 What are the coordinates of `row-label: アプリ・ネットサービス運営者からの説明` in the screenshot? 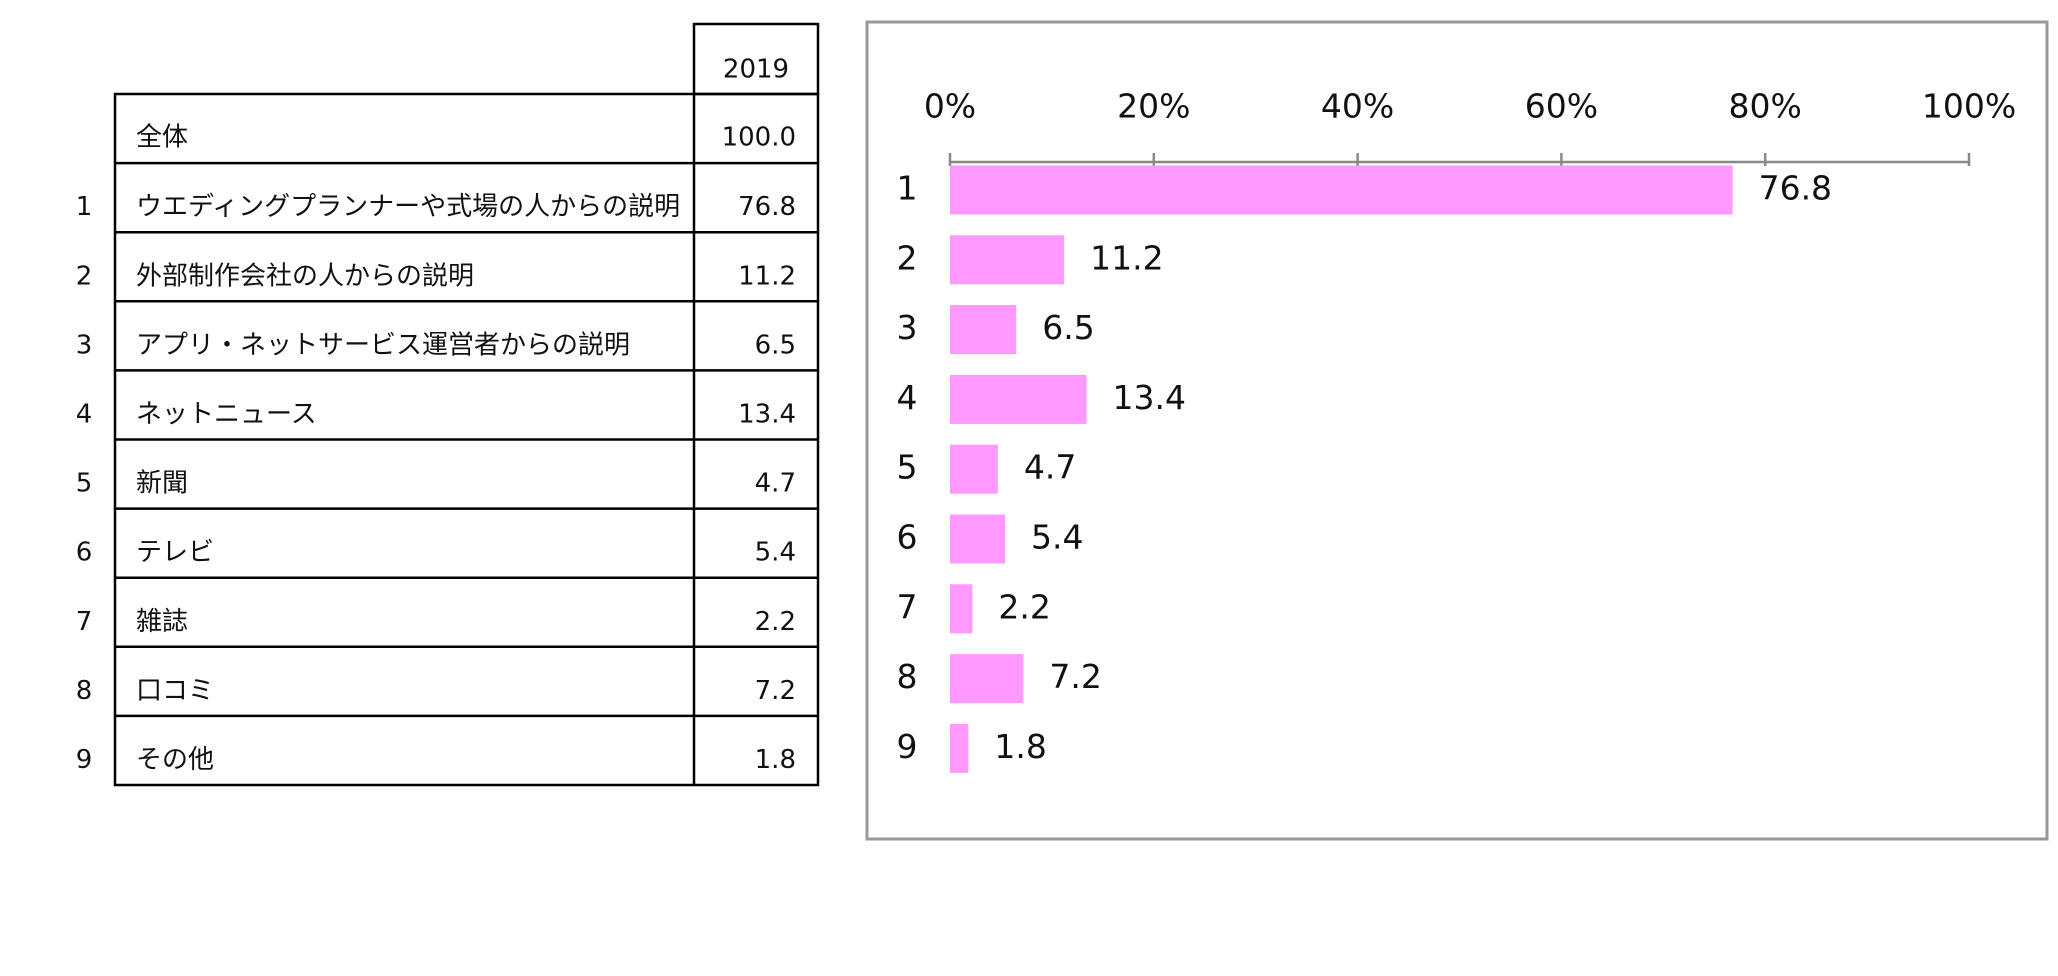 It's located at (383, 345).